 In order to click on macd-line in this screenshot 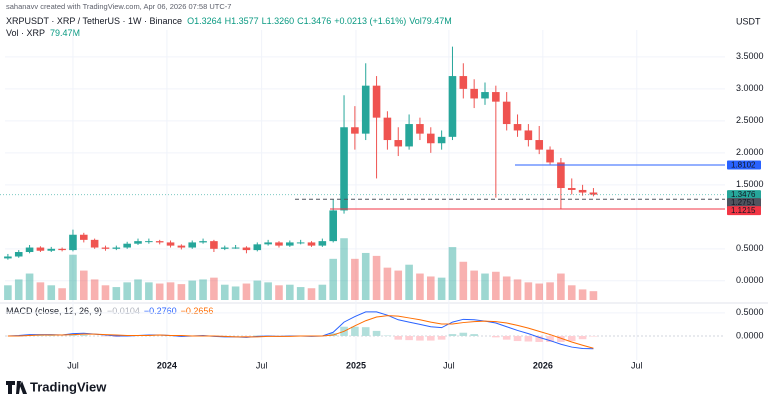, I will do `click(300, 330)`.